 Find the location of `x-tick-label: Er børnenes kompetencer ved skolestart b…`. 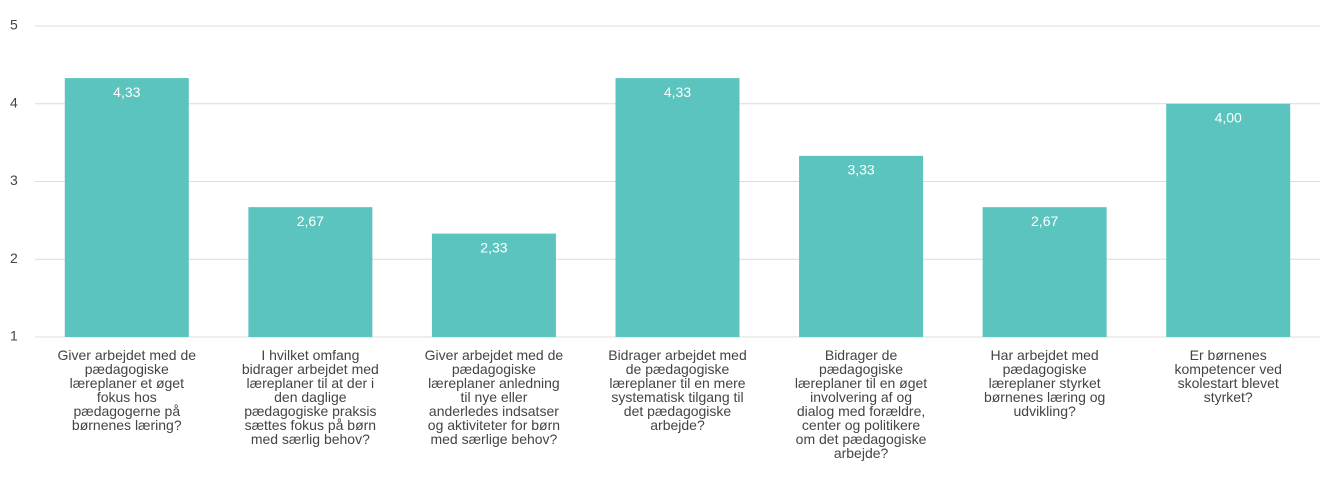

x-tick-label: Er børnenes kompetencer ved skolestart b… is located at coordinates (1228, 376).